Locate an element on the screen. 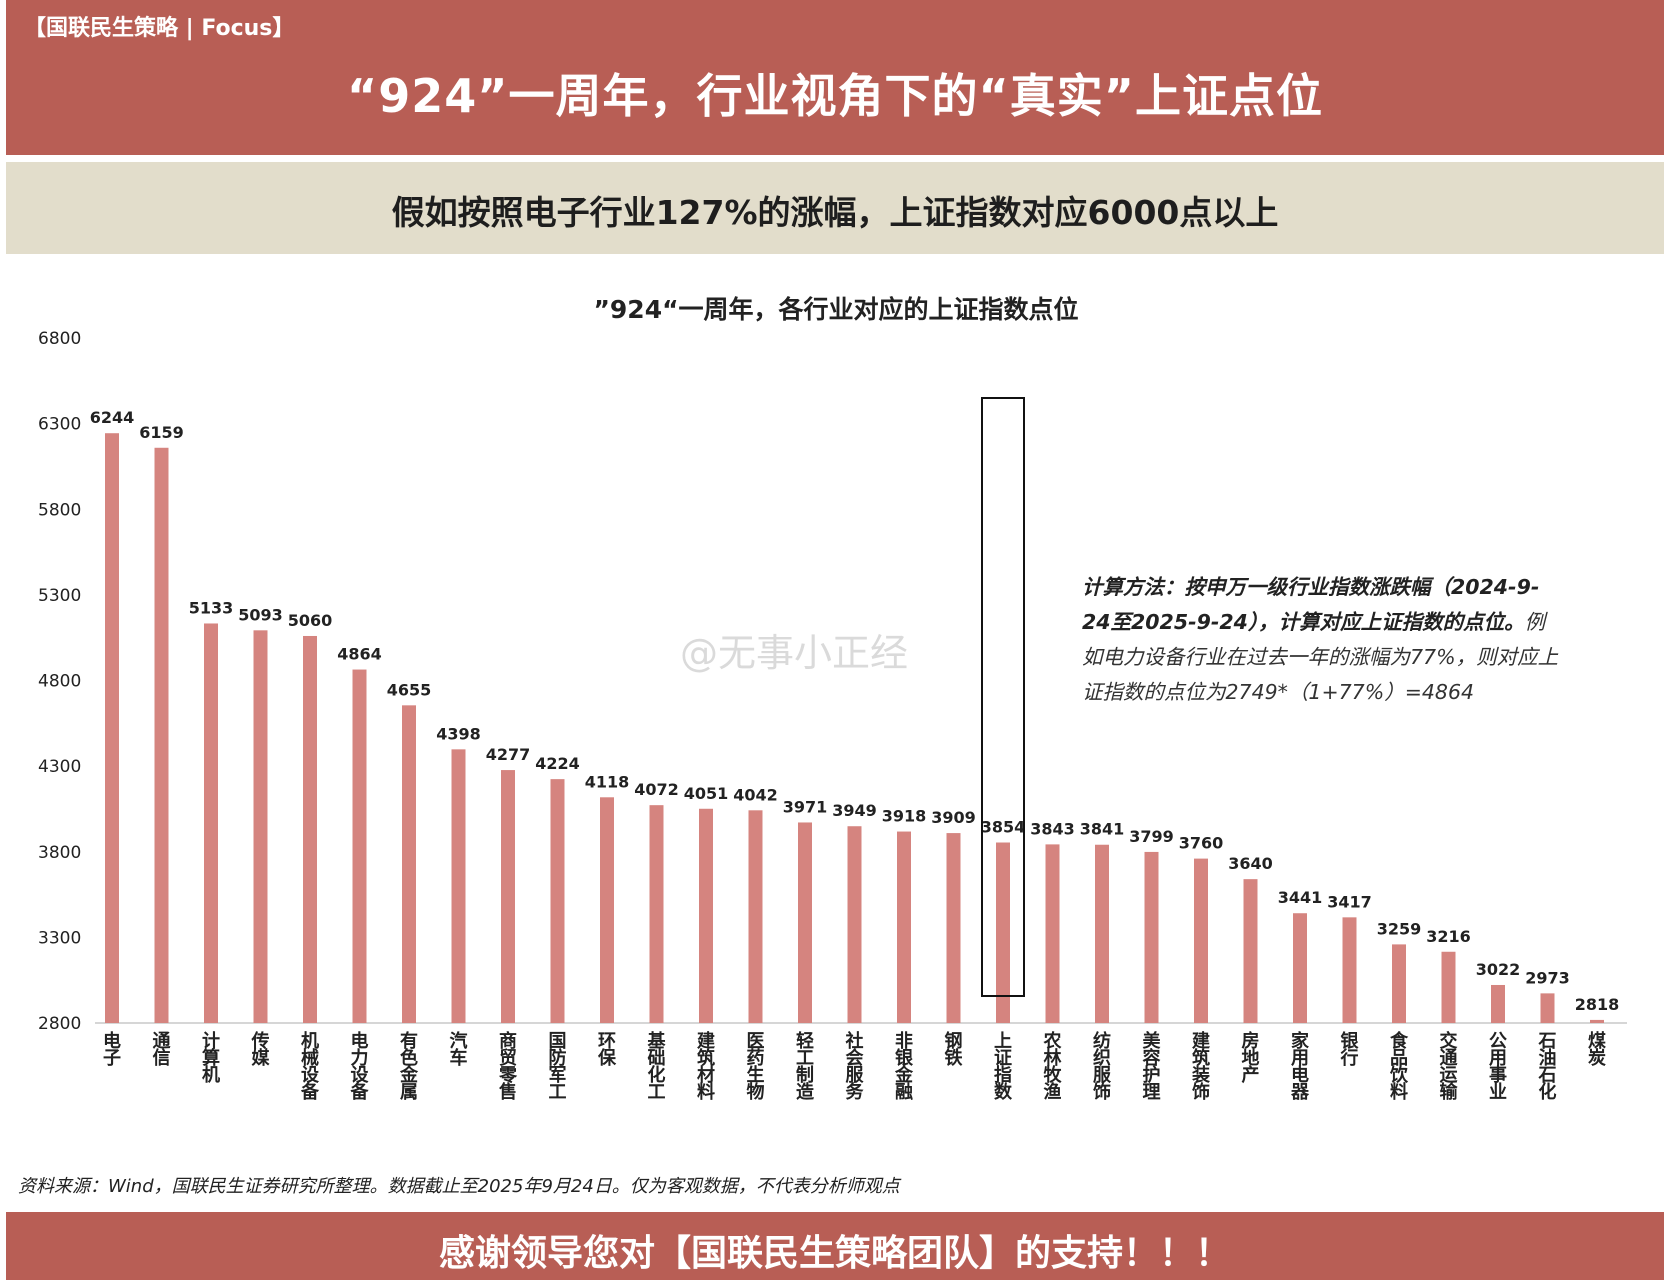 This screenshot has width=1671, height=1280. category-label: 公用事业 is located at coordinates (1498, 1067).